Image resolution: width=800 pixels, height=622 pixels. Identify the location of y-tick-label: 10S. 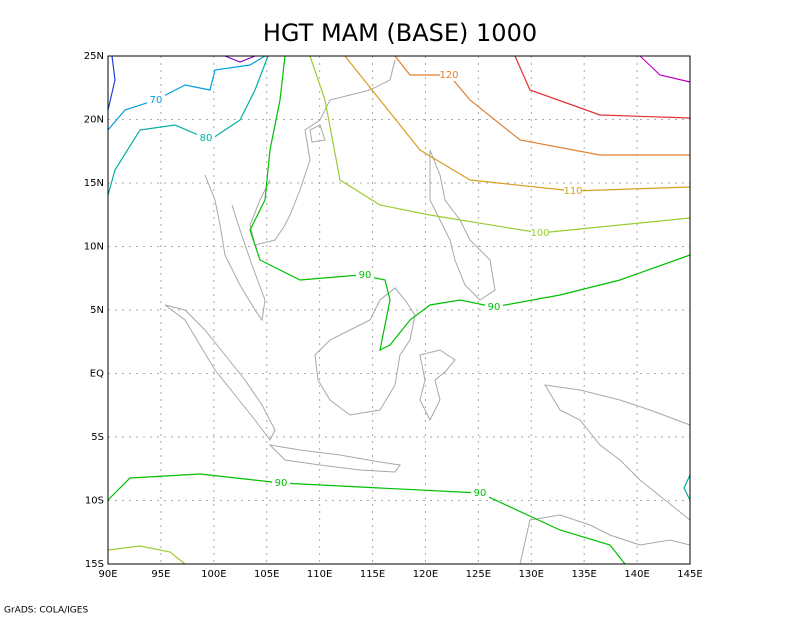
(94, 501).